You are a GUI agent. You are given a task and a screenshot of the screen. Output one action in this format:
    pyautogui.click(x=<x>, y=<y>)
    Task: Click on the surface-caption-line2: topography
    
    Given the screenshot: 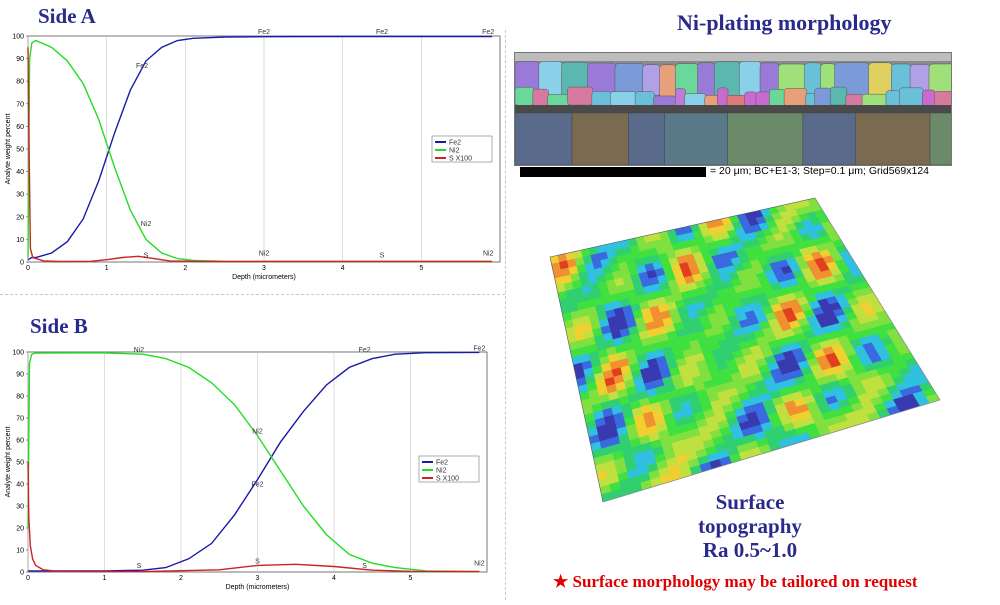 What is the action you would take?
    pyautogui.click(x=750, y=526)
    